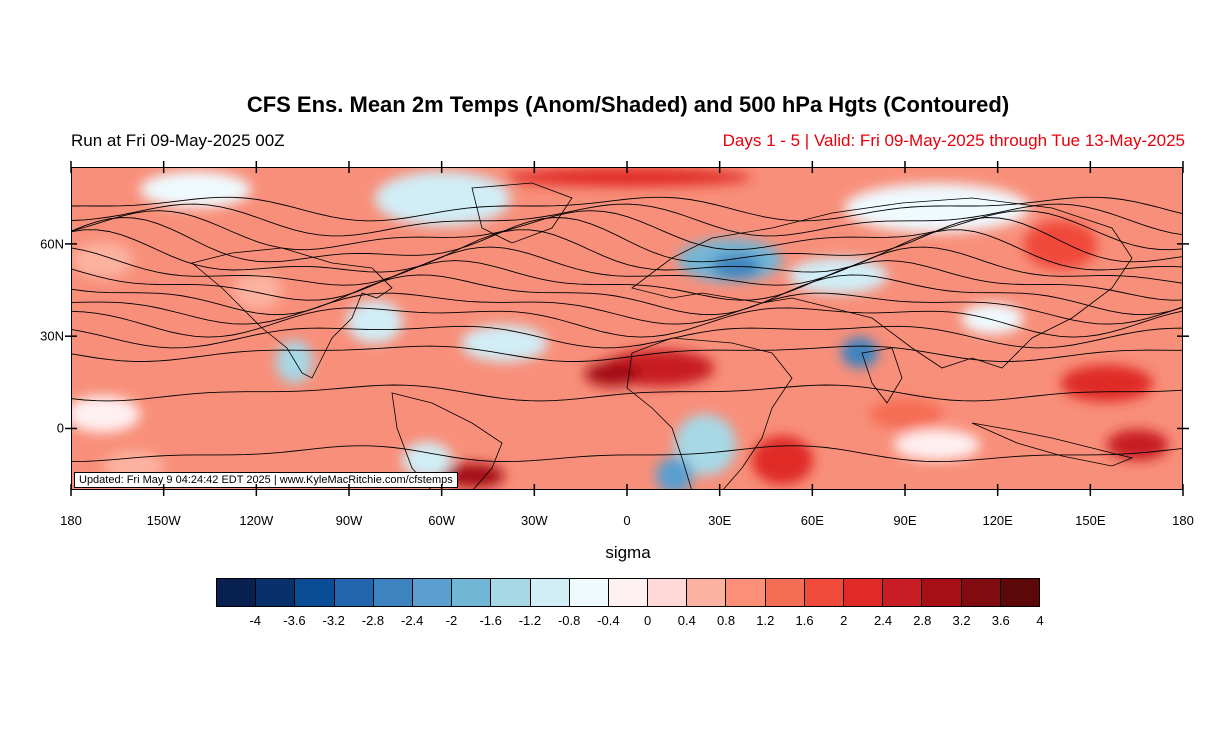  What do you see at coordinates (163, 520) in the screenshot?
I see `longitude-tick-label: 150W` at bounding box center [163, 520].